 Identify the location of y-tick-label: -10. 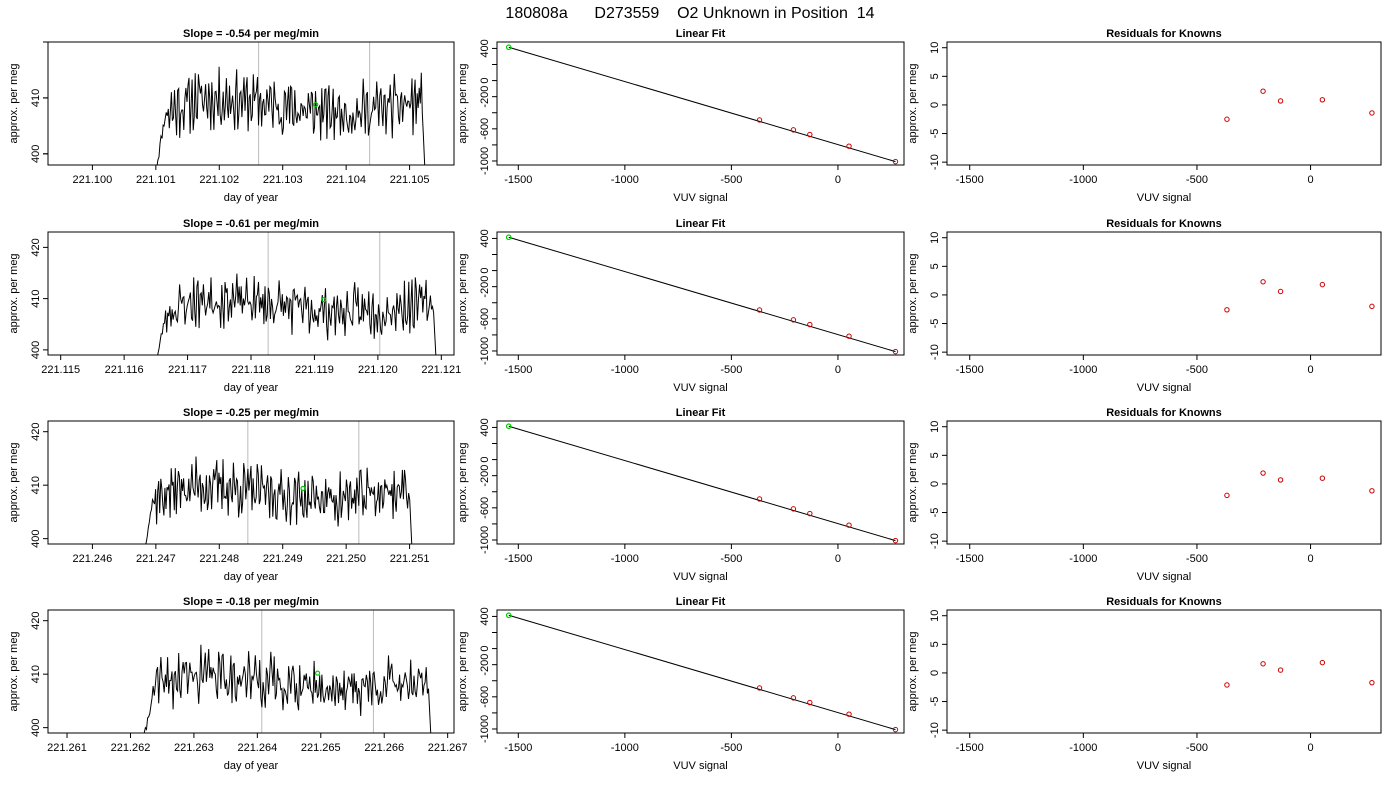
(935, 730).